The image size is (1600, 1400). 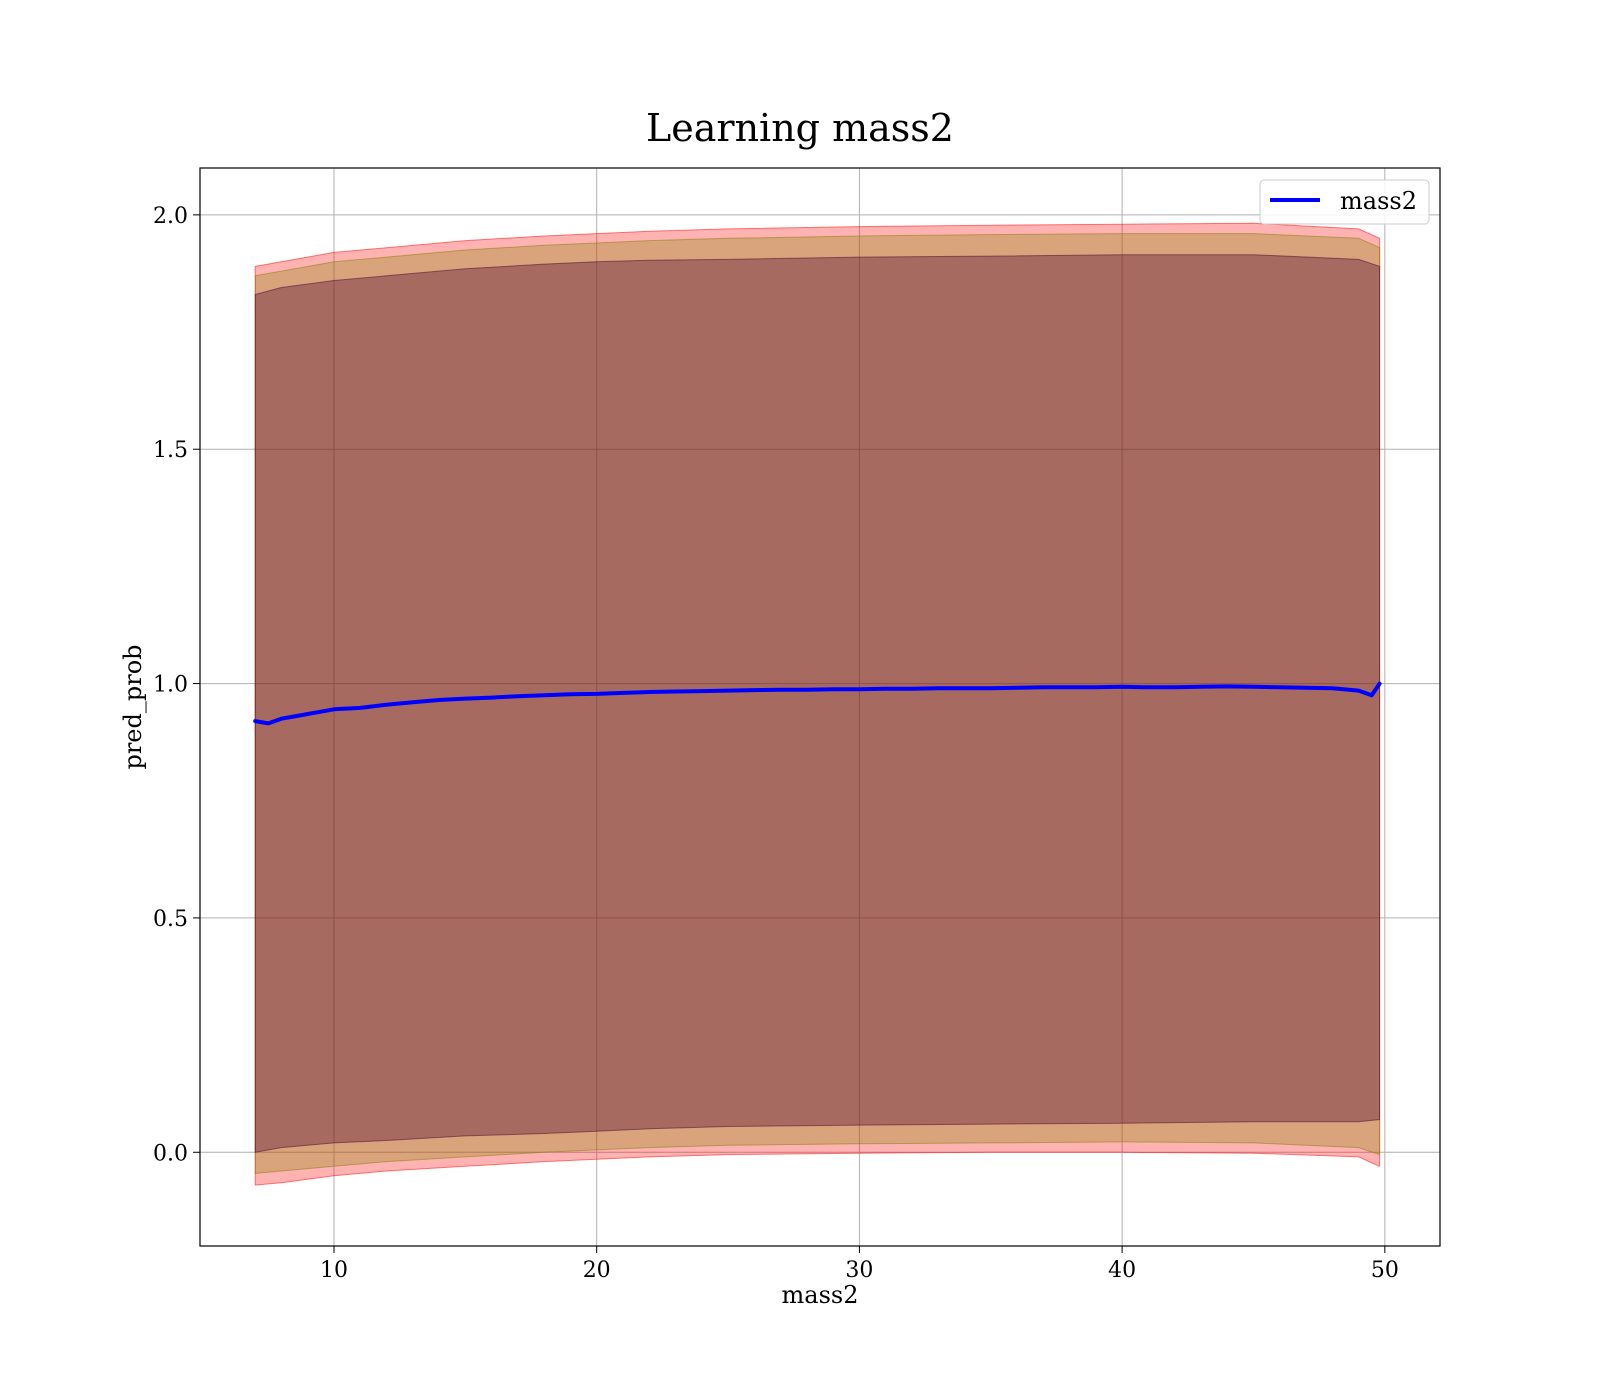 I want to click on x-tick-label: 50, so click(x=1385, y=1270).